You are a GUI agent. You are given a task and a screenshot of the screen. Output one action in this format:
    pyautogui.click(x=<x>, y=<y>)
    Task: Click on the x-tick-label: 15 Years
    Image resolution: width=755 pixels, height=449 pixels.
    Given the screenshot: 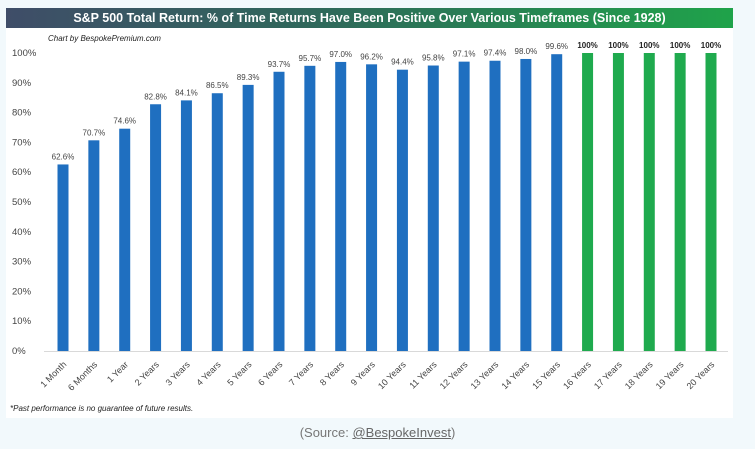 What is the action you would take?
    pyautogui.click(x=546, y=375)
    